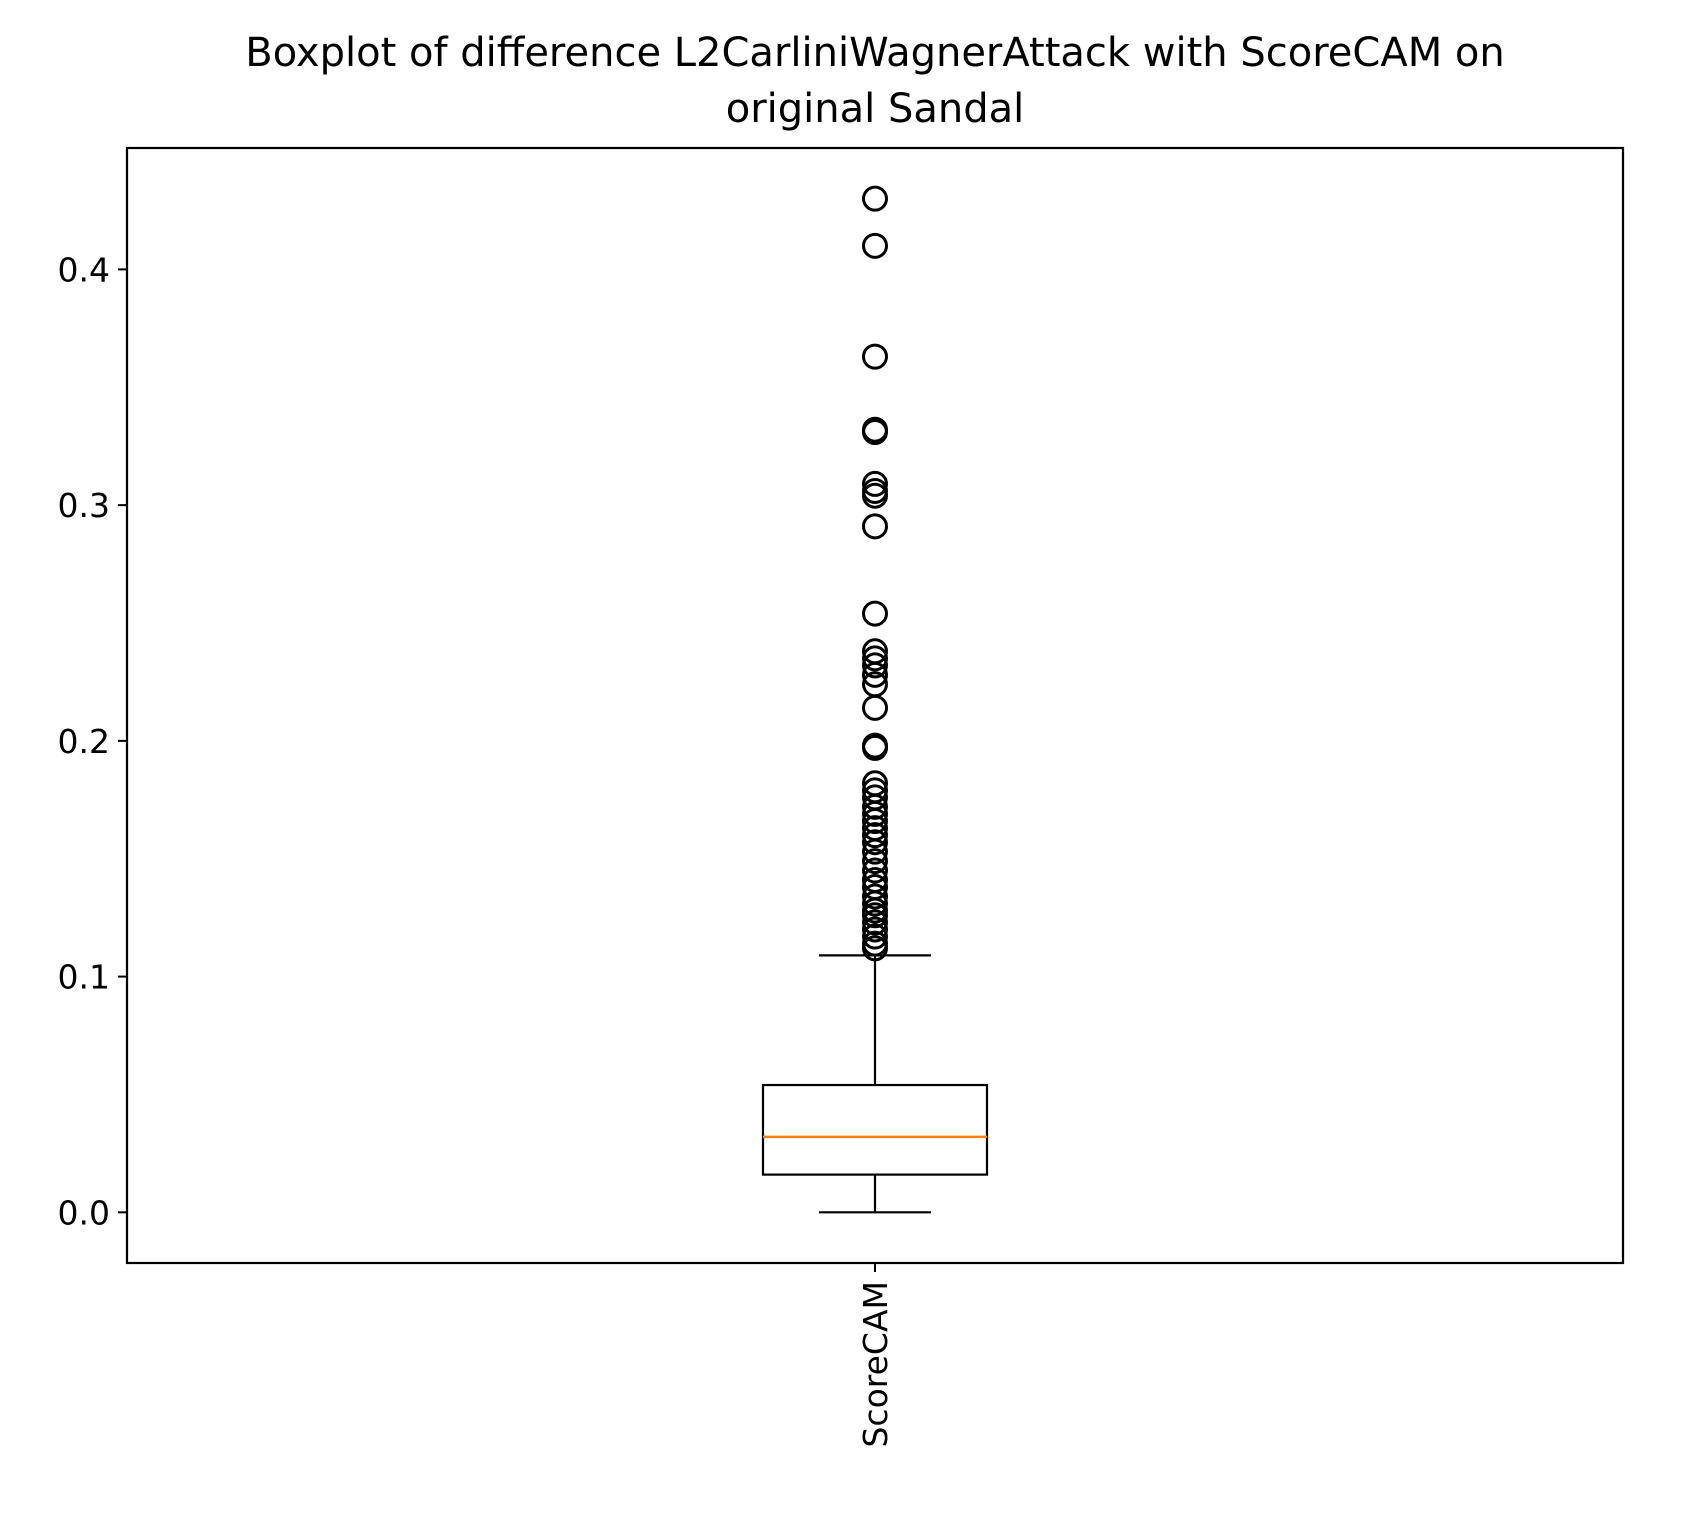  What do you see at coordinates (84, 977) in the screenshot?
I see `y-tick-label: 0.1` at bounding box center [84, 977].